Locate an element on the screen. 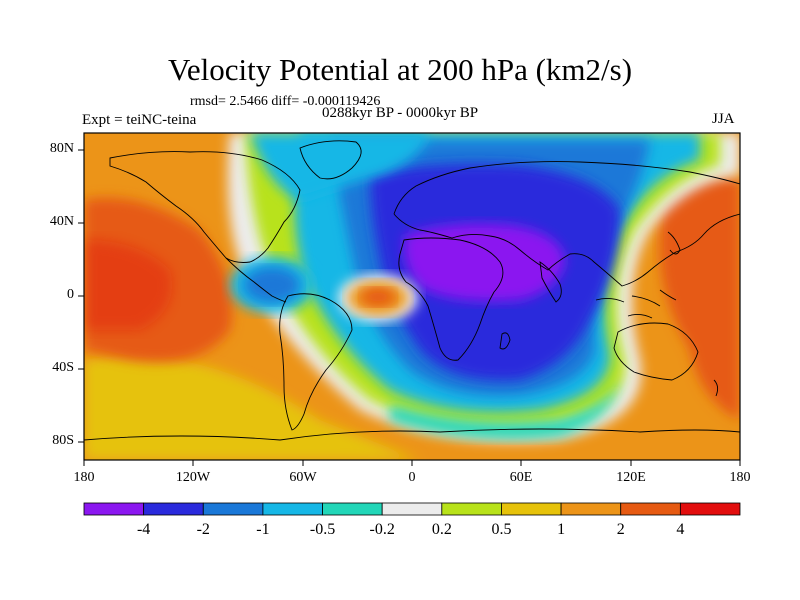  colorbar-label: 2 is located at coordinates (620, 529).